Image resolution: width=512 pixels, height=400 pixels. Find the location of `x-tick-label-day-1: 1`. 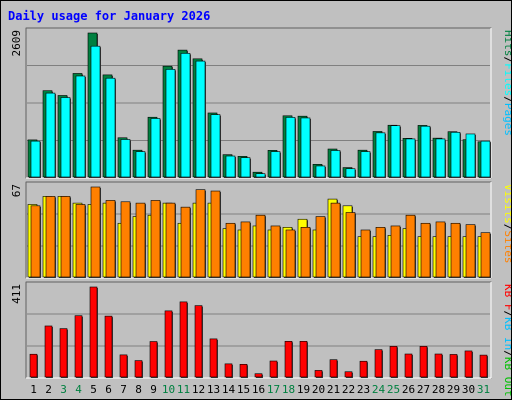

x-tick-label-day-1: 1 is located at coordinates (33, 389).